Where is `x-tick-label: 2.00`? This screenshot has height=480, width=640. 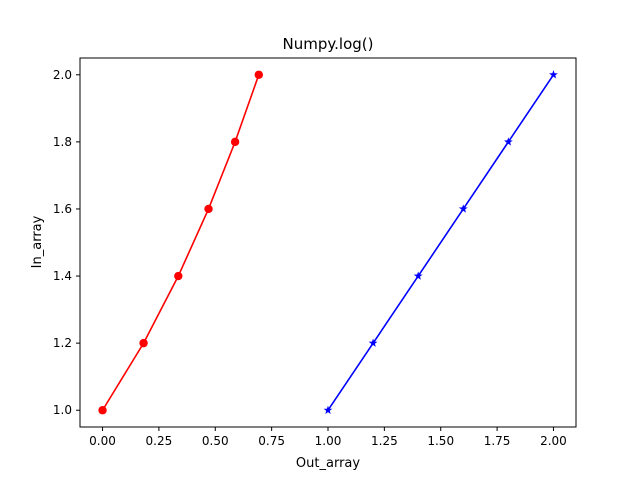 x-tick-label: 2.00 is located at coordinates (553, 441).